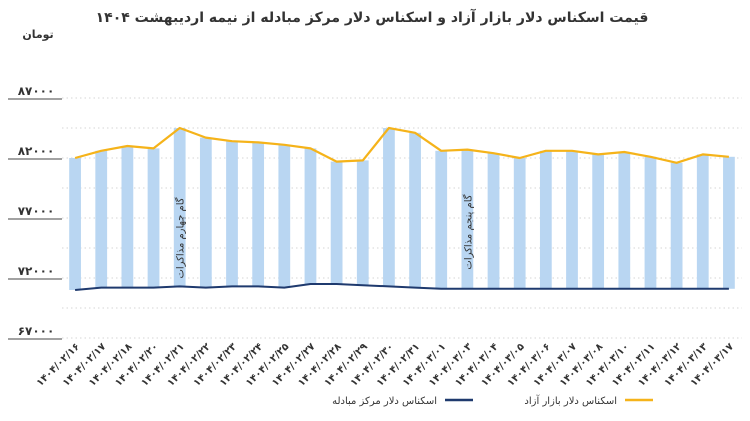 Image resolution: width=750 pixels, height=421 pixels. What do you see at coordinates (384, 401) in the screenshot?
I see `legend-label: اسکناس دلار مرکز مبادله` at bounding box center [384, 401].